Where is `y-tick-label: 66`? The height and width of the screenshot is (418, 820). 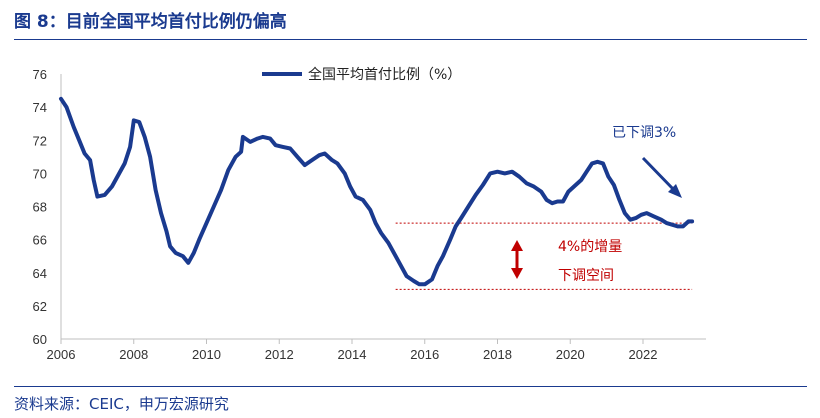
y-tick-label: 66 is located at coordinates (40, 240).